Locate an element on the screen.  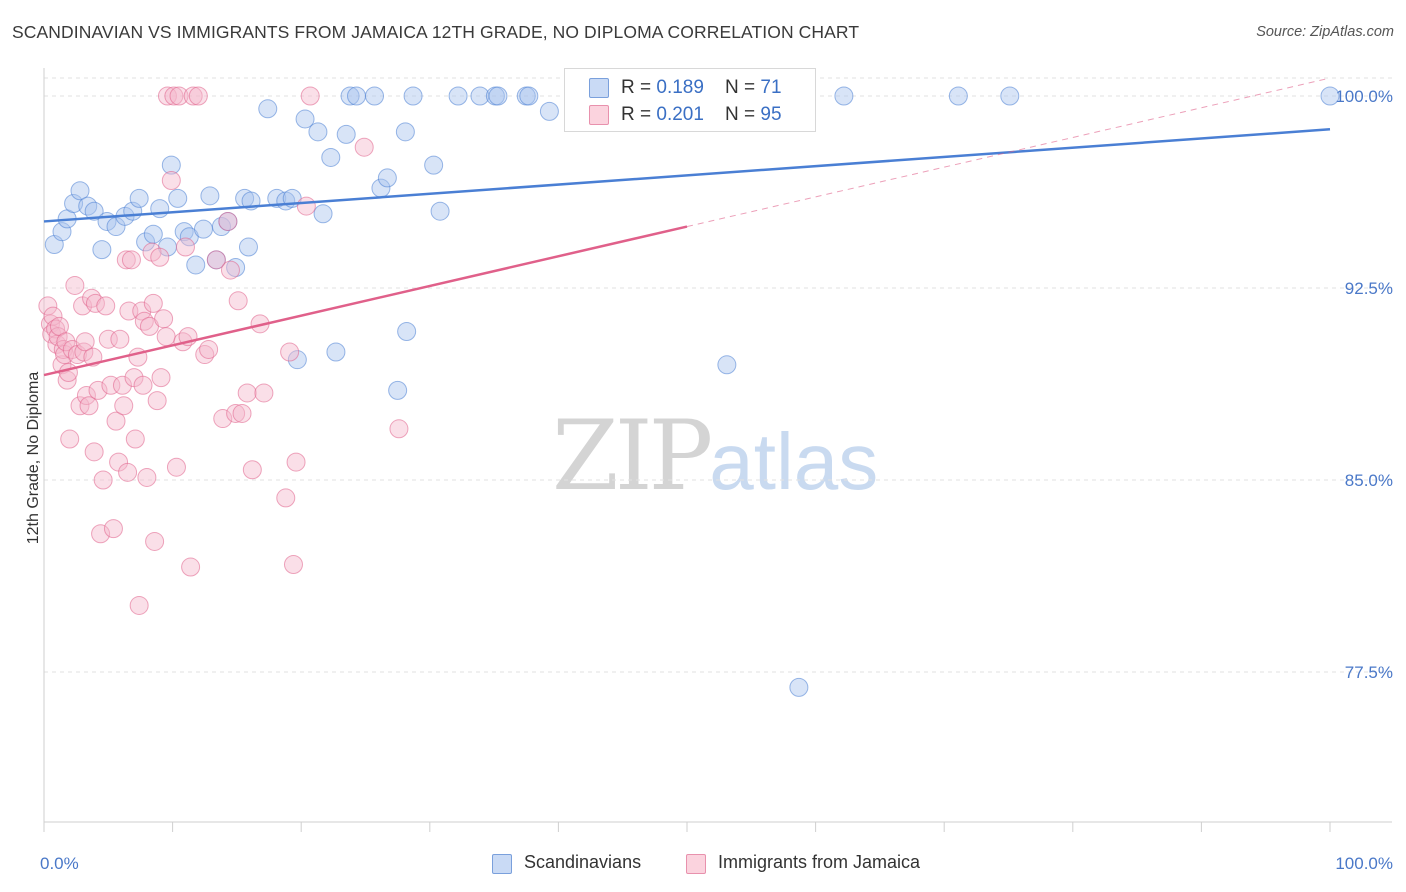
legend-r-value: 0.189 is located at coordinates (680, 87).